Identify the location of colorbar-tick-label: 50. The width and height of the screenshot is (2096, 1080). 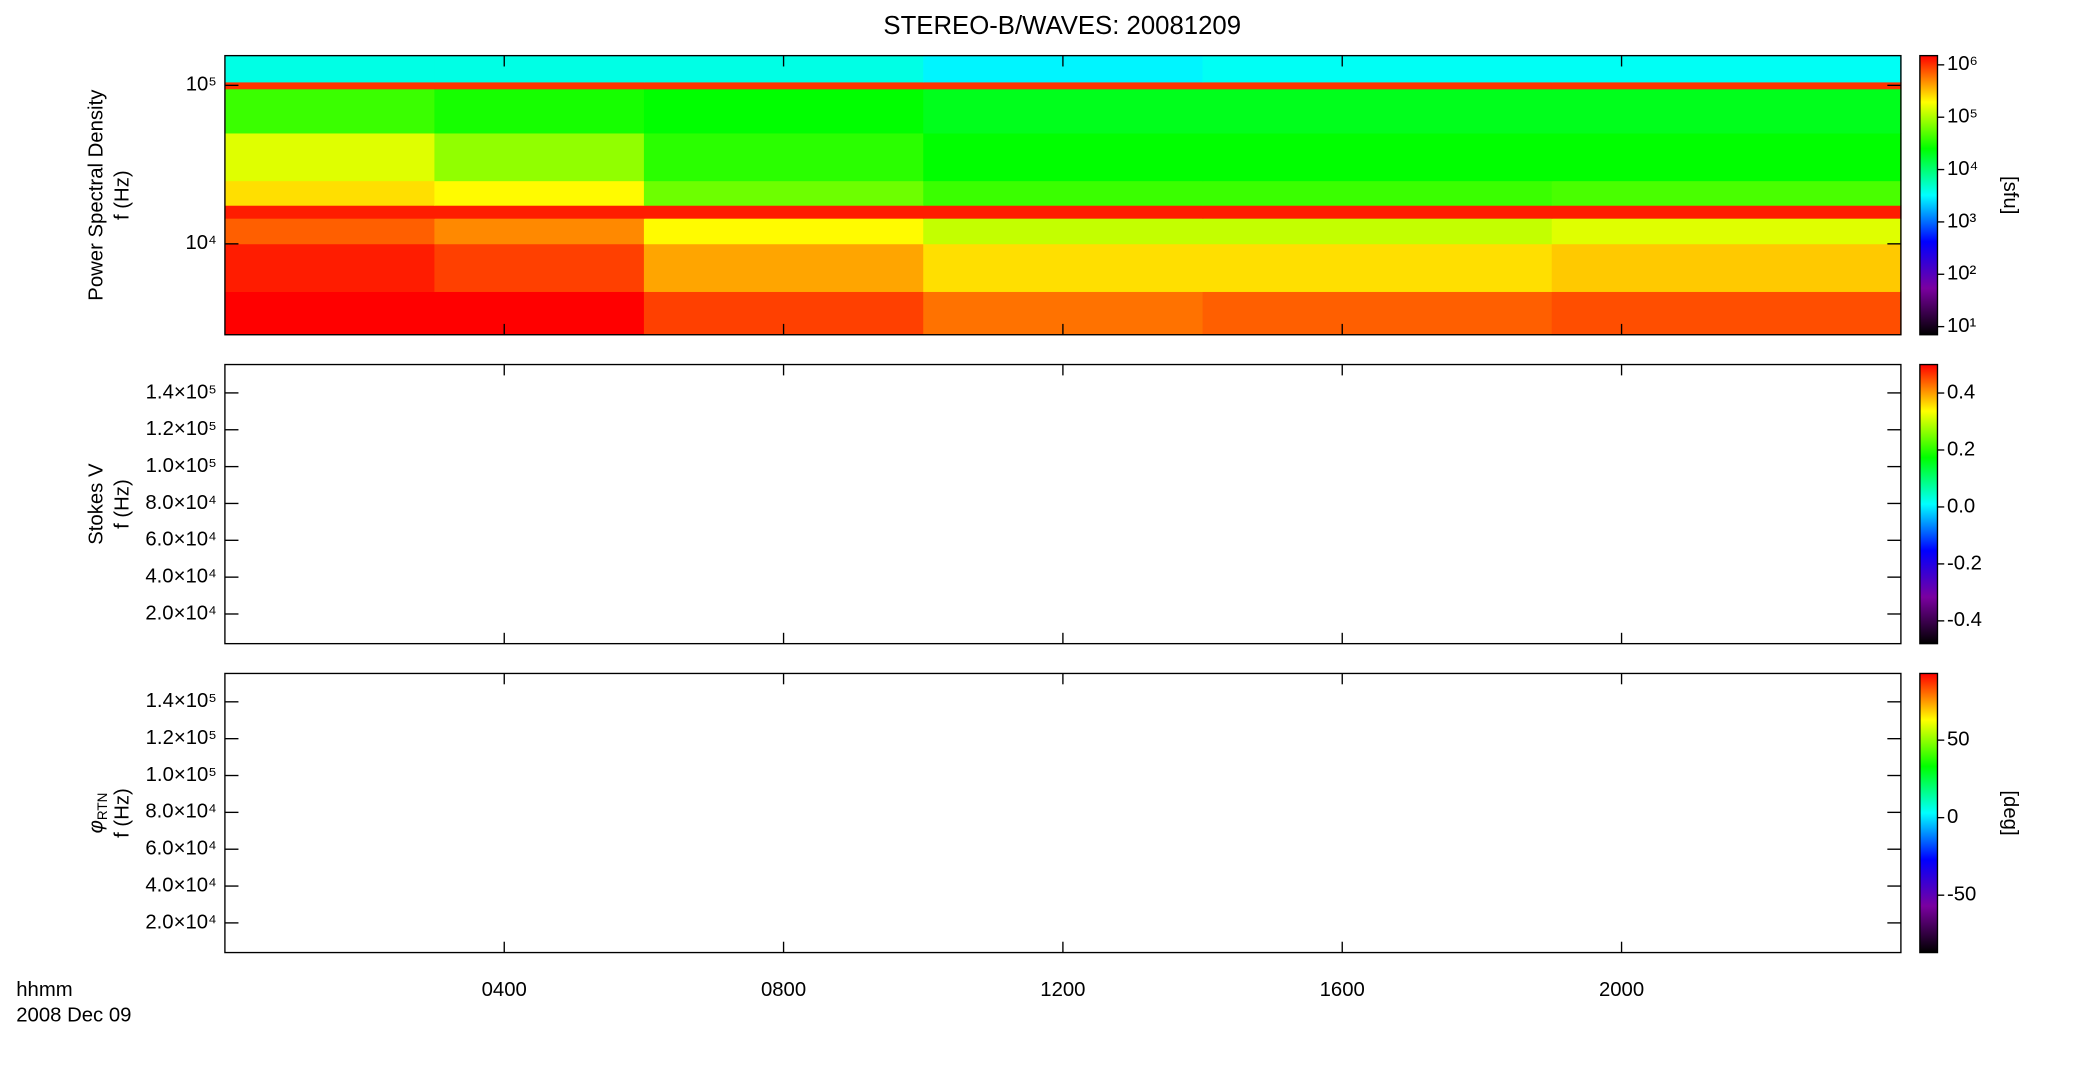
(1958, 740).